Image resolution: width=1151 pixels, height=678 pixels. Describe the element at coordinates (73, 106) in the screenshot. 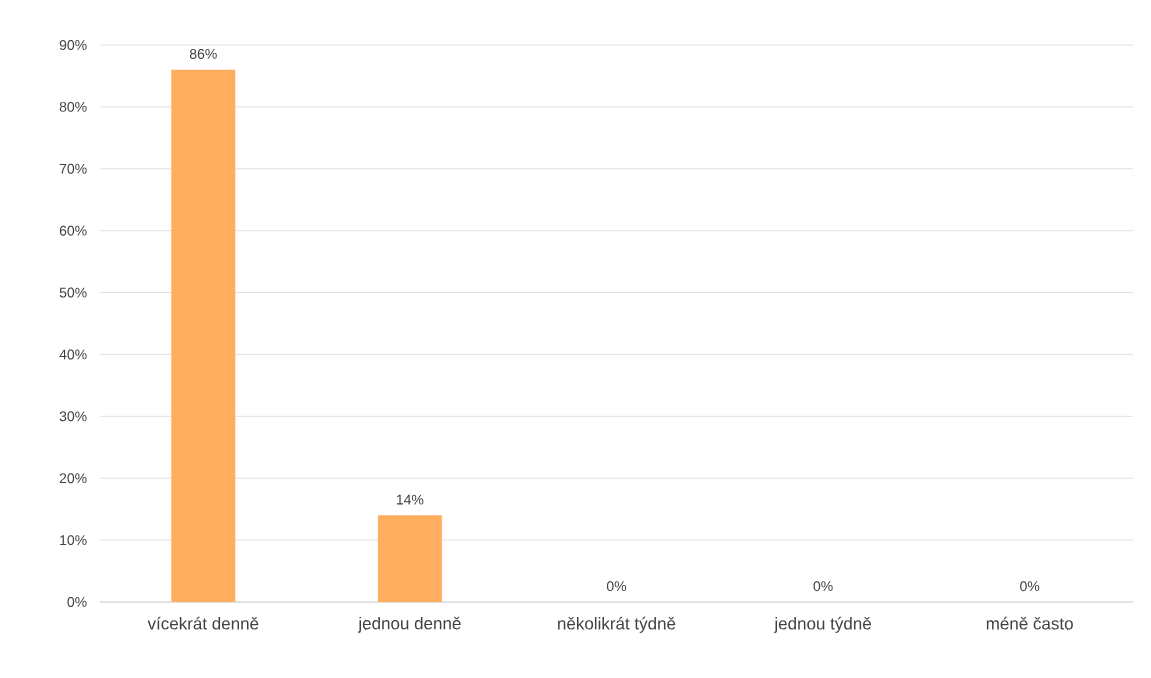

I see `y-tick-label: 80%` at that location.